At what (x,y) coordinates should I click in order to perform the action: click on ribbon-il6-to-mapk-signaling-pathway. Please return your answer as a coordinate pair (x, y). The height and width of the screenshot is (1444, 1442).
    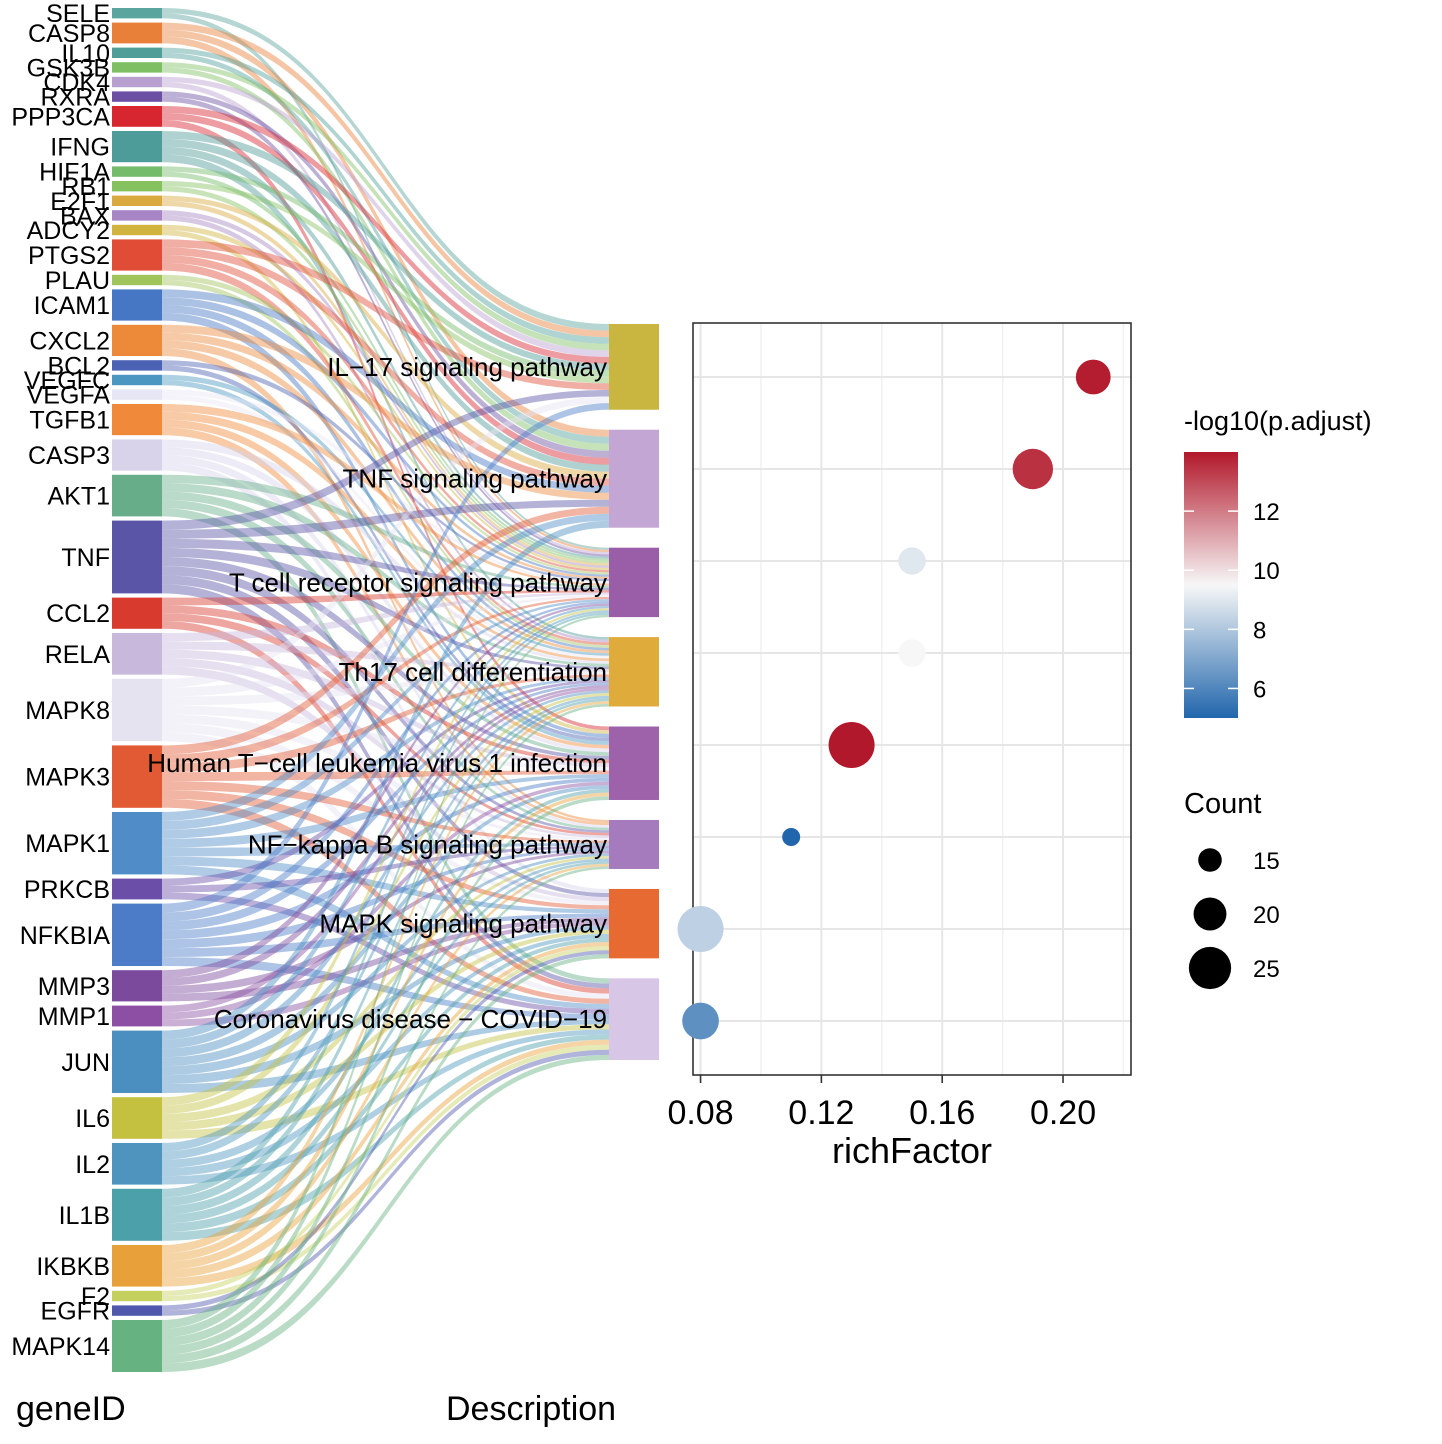
    Looking at the image, I should click on (385, 1030).